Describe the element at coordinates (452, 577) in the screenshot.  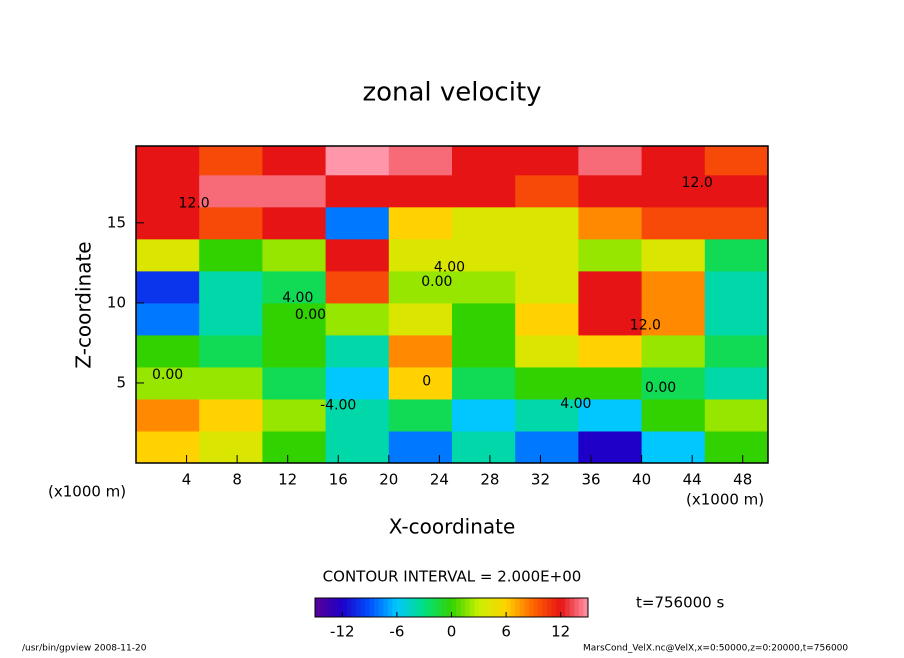
I see `contour-interval: CONTOUR INTERVAL = 2.000E+00` at that location.